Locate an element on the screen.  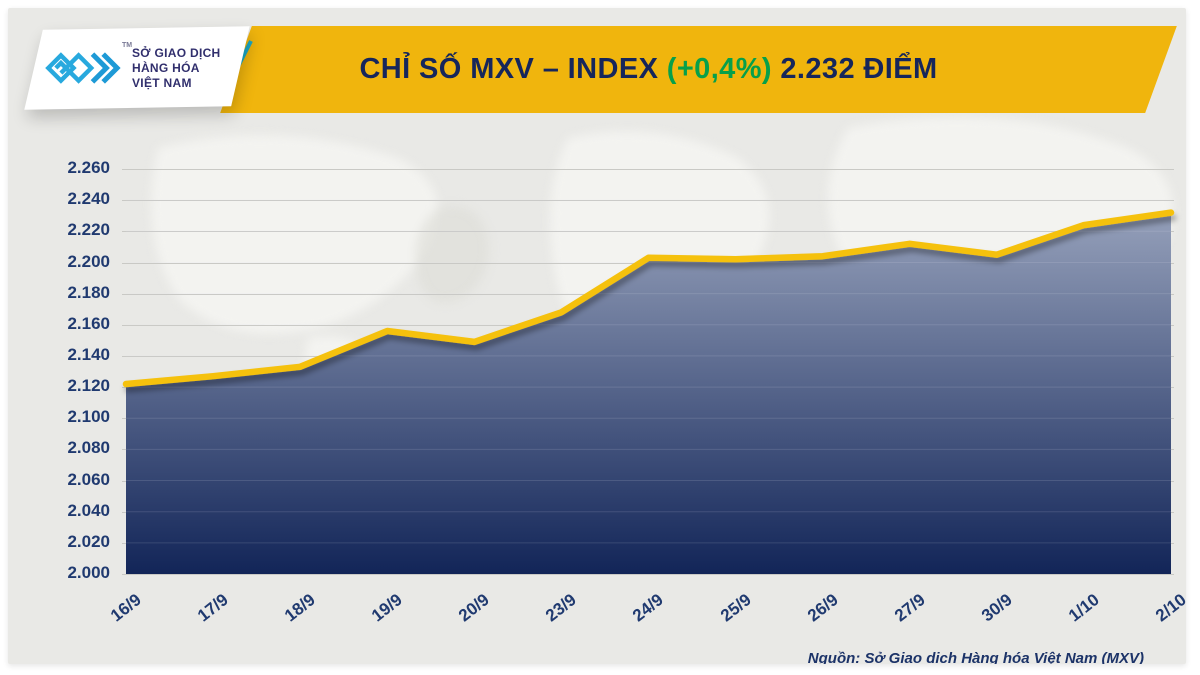
y-axis-tick-label: 2.100 is located at coordinates (88, 417).